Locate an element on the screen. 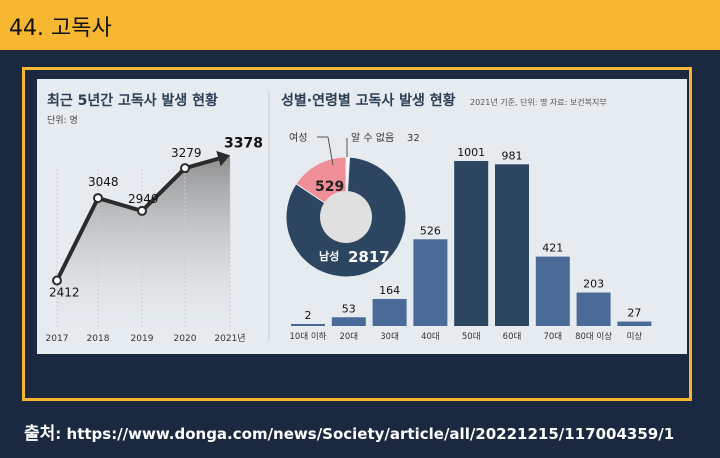 This screenshot has width=720, height=458. donut-label-men: 남성 is located at coordinates (329, 256).